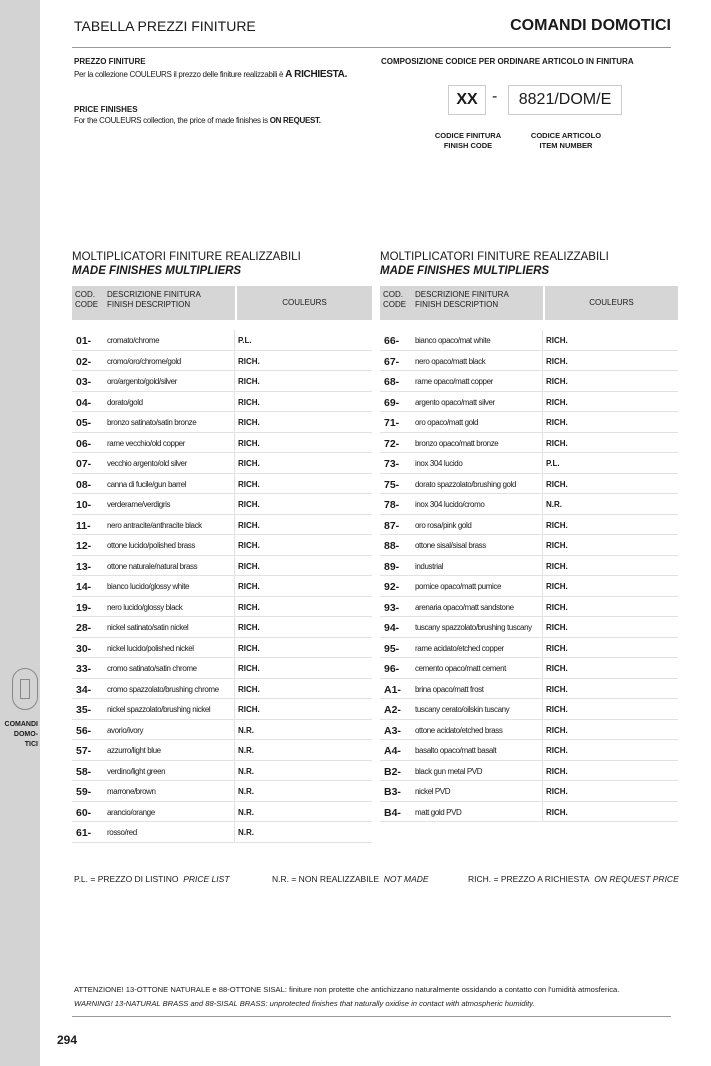  What do you see at coordinates (458, 586) in the screenshot?
I see `finish-description: pomice opaco/matt pumice` at bounding box center [458, 586].